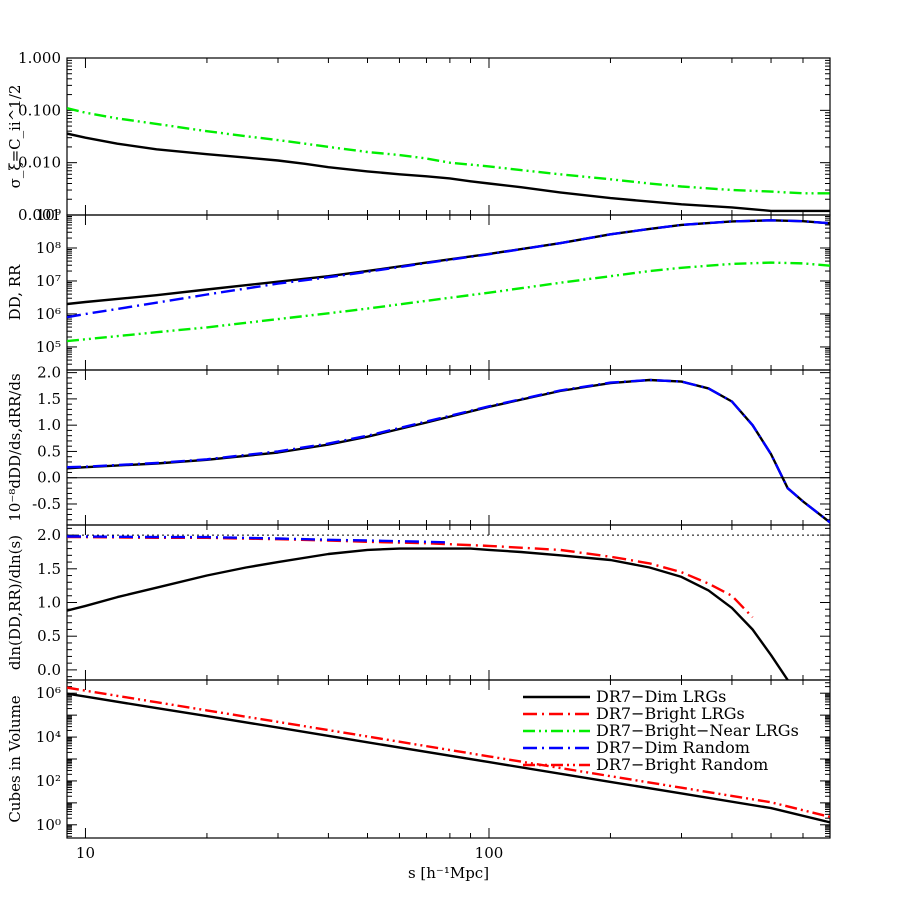  What do you see at coordinates (670, 713) in the screenshot?
I see `legend-label: DR7−Bright LRGs` at bounding box center [670, 713].